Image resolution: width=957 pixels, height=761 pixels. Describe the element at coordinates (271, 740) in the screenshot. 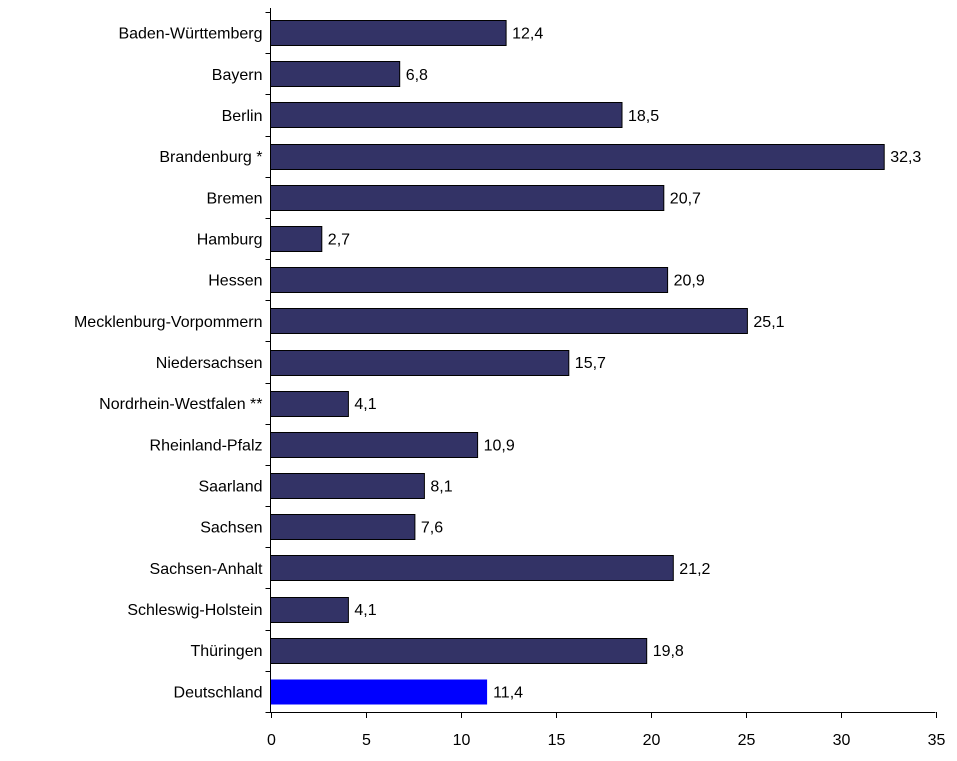

I see `x-tick-label: 0` at that location.